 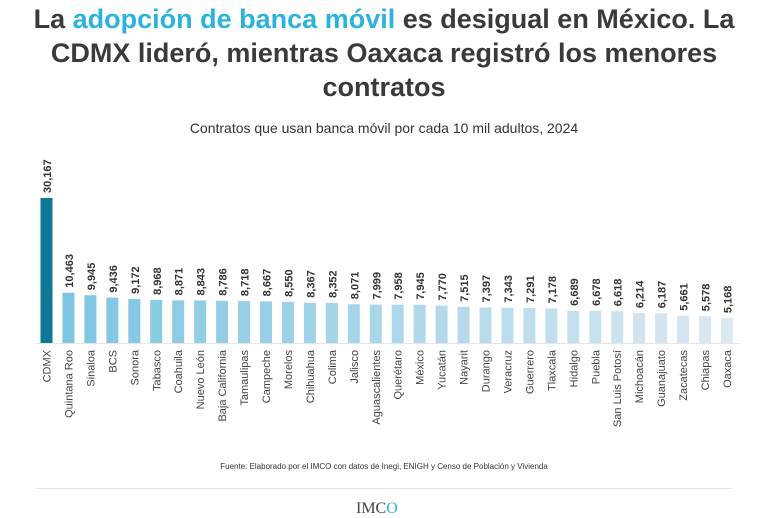 What do you see at coordinates (289, 370) in the screenshot?
I see `category-label: Morelos` at bounding box center [289, 370].